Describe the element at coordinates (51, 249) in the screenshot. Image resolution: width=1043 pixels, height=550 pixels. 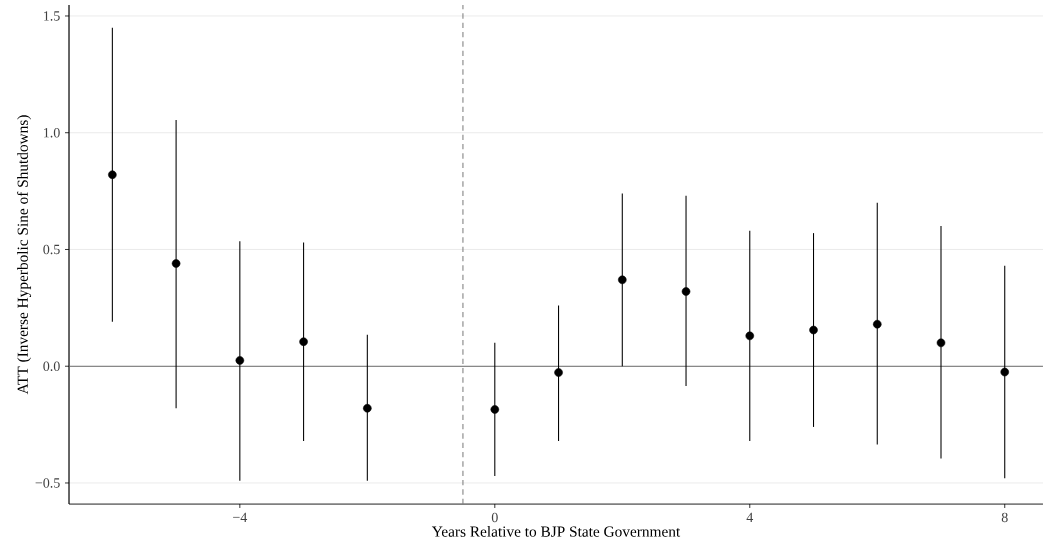
I see `y-tick-label: 0.5` at that location.